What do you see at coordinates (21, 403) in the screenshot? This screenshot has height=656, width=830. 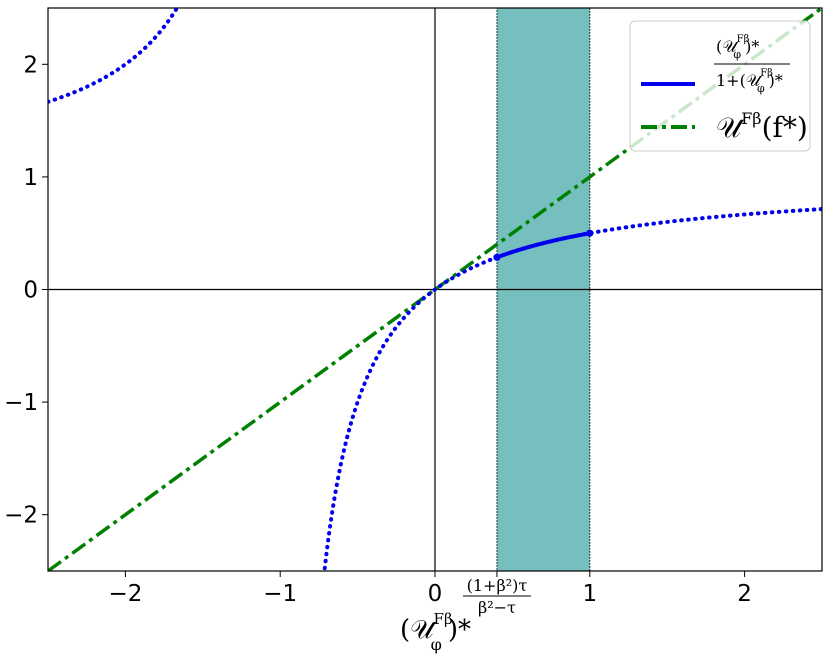 I see `y-tick-label: −1` at bounding box center [21, 403].